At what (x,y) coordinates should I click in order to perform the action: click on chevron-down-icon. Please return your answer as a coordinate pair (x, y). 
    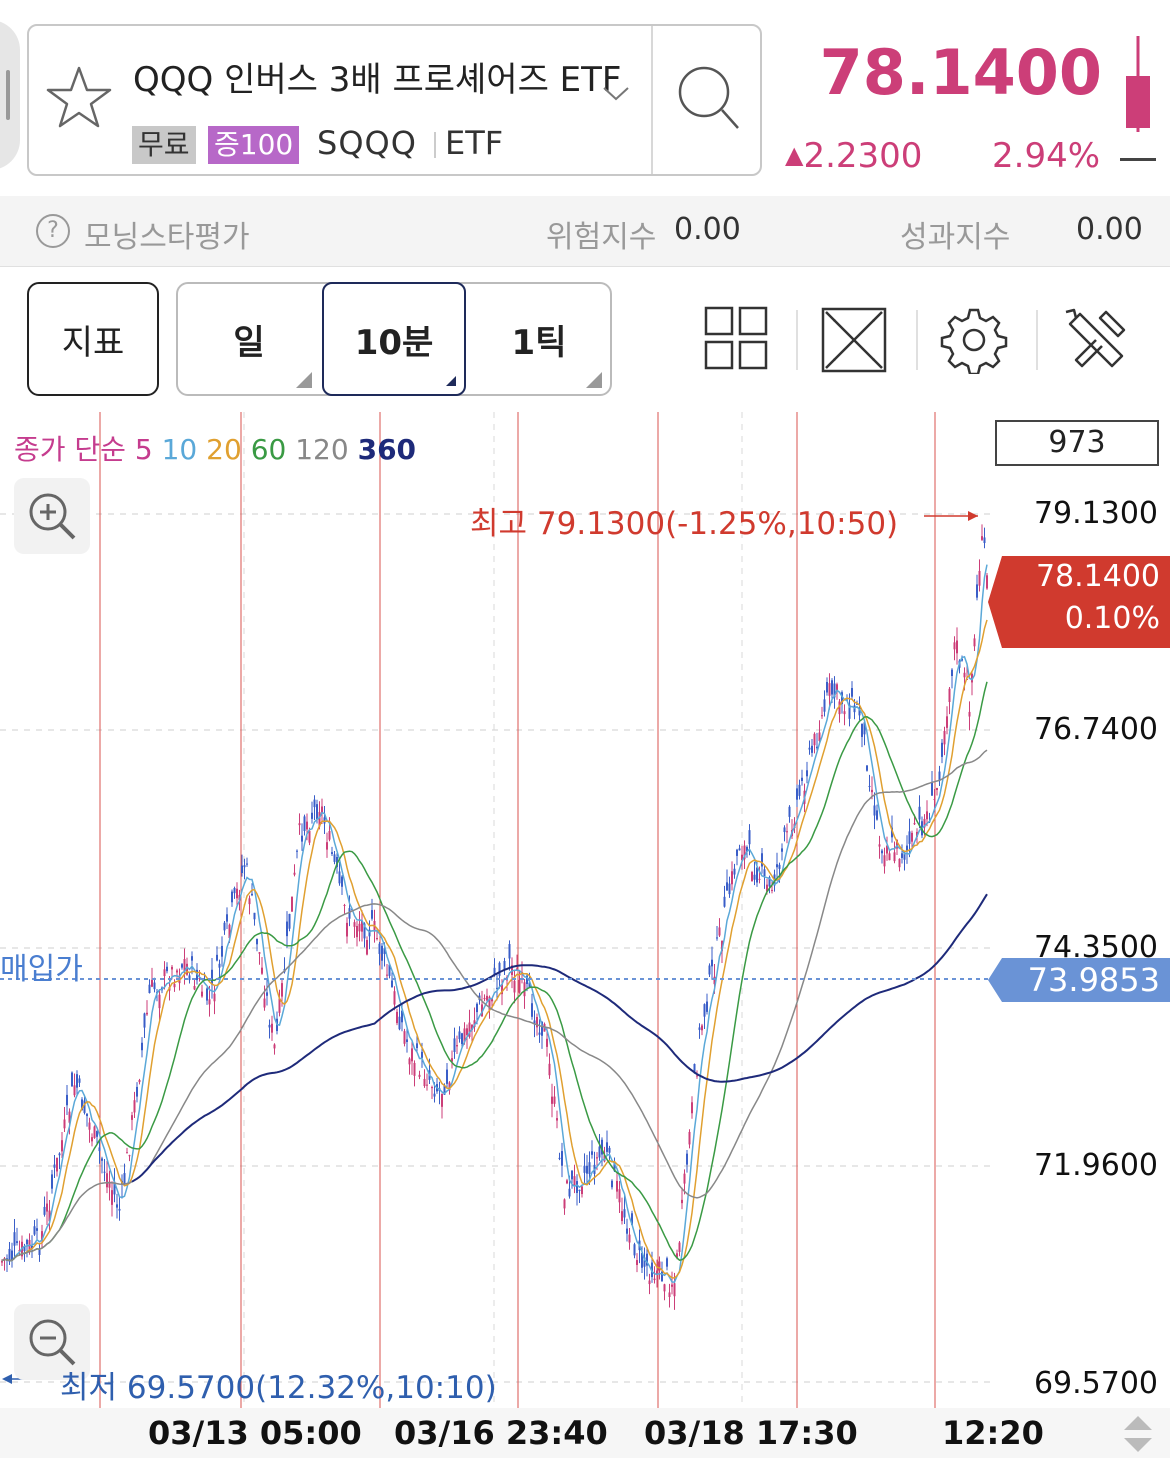
    Looking at the image, I should click on (616, 93).